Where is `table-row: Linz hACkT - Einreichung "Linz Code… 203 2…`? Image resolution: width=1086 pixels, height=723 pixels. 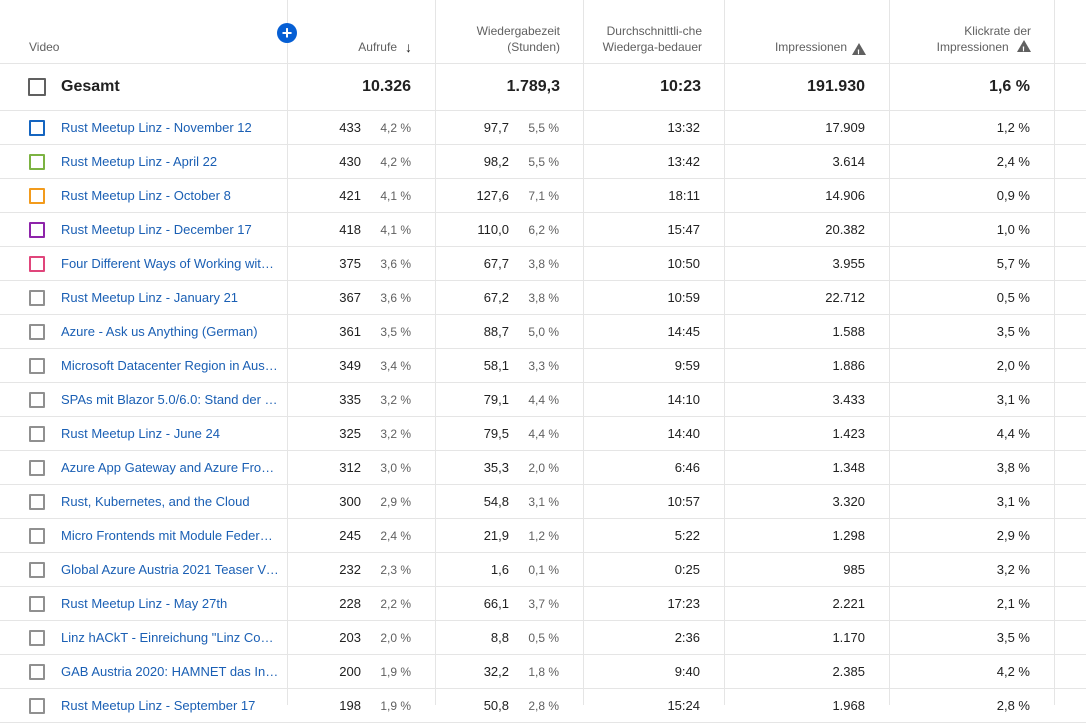
table-row: Linz hACkT - Einreichung "Linz Code… 203 2… is located at coordinates (543, 638).